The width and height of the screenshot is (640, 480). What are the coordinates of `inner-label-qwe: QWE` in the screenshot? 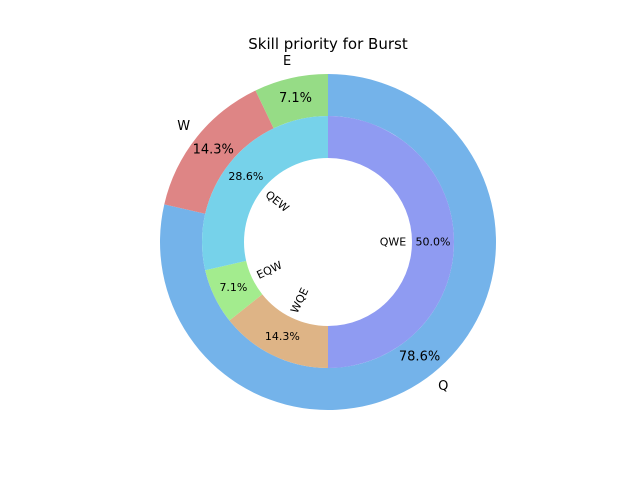 It's located at (393, 242).